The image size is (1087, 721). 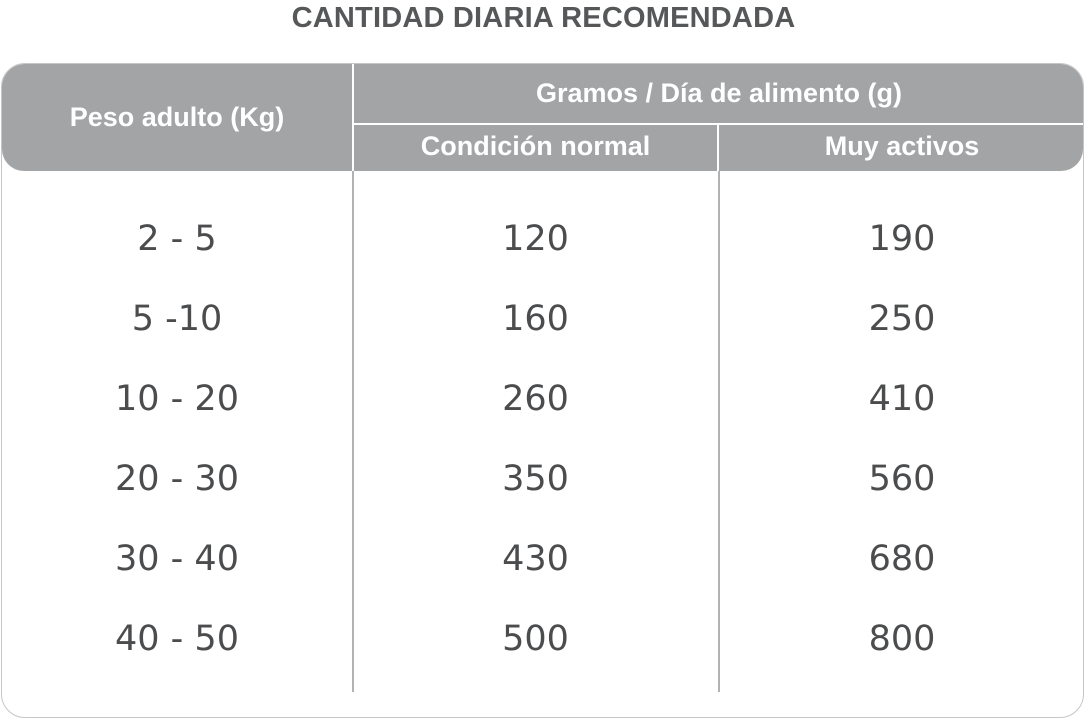 What do you see at coordinates (902, 639) in the screenshot?
I see `cell-muy-activos: 800` at bounding box center [902, 639].